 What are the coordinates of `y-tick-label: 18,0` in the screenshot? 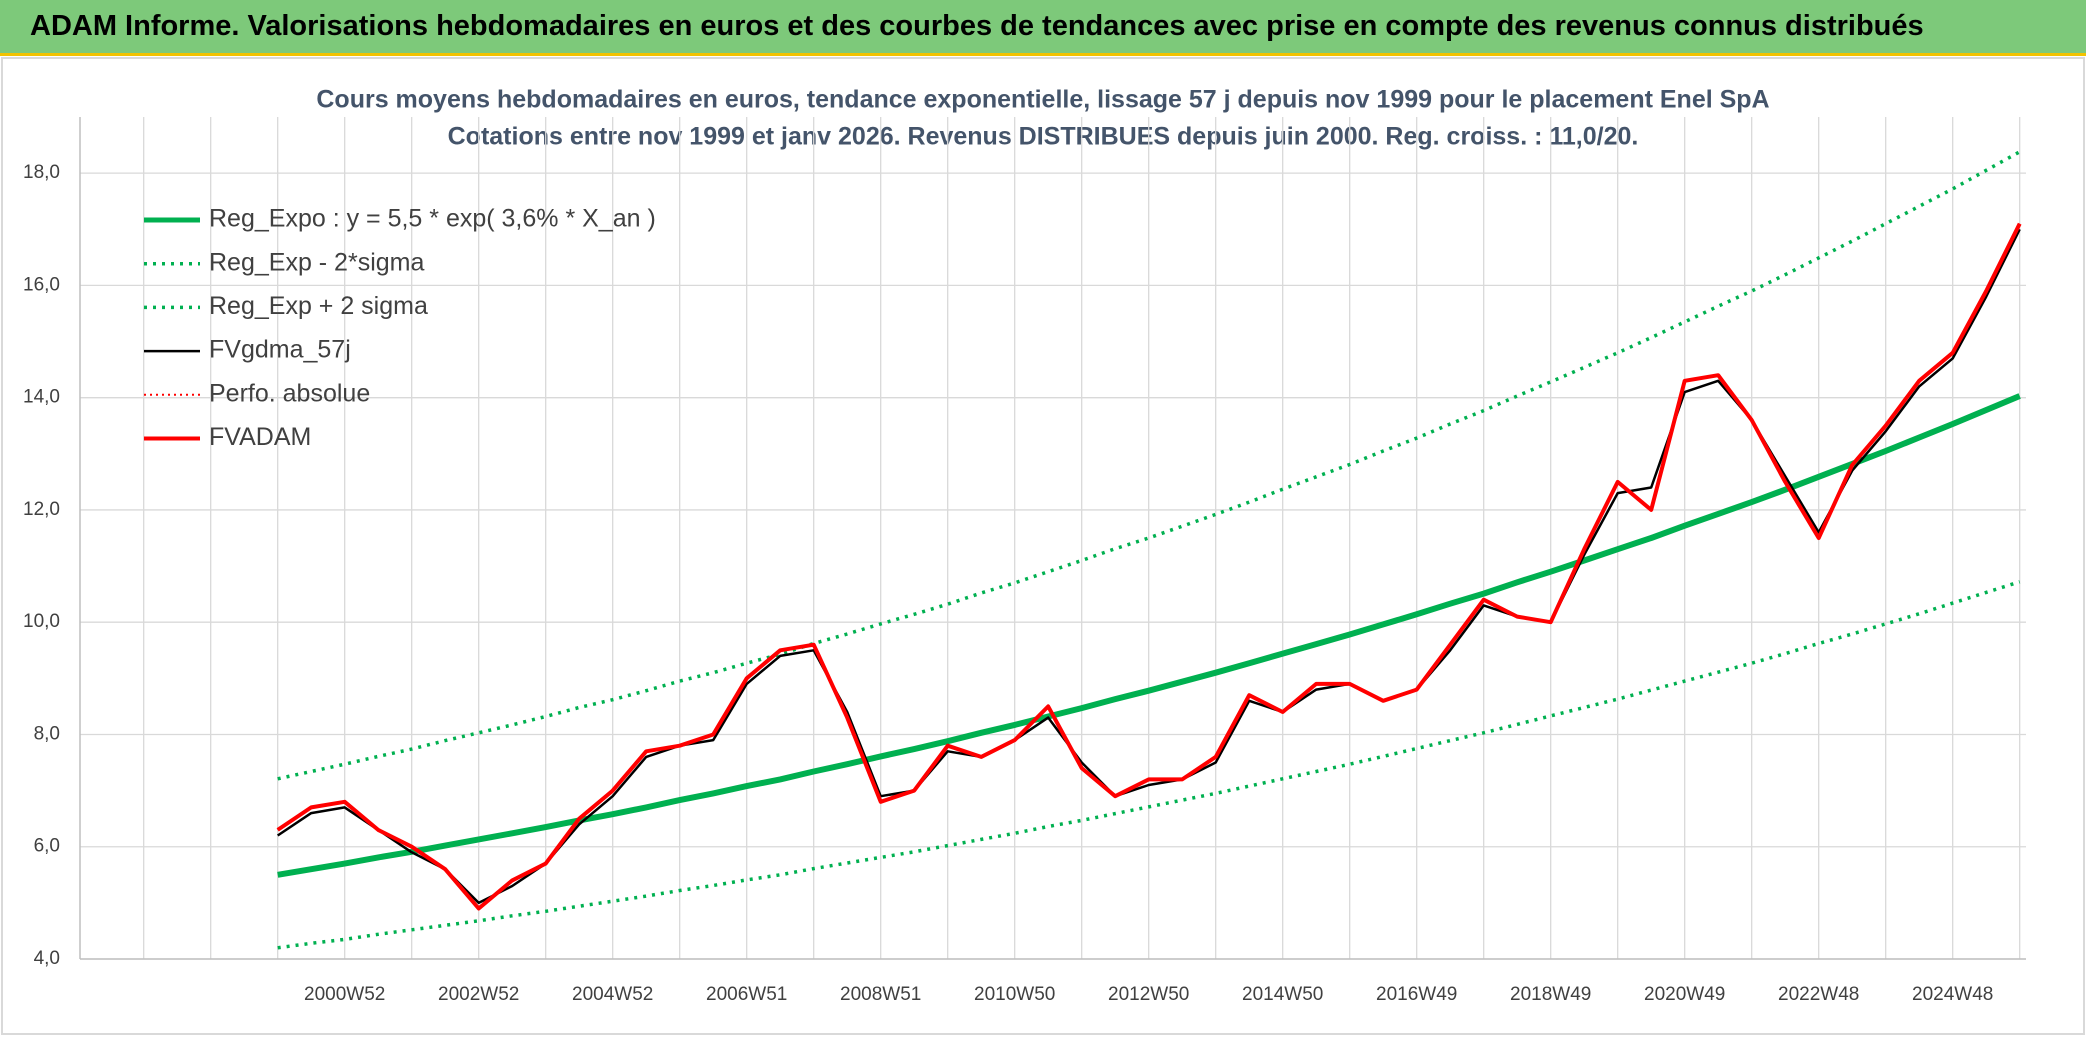 It's located at (41, 172).